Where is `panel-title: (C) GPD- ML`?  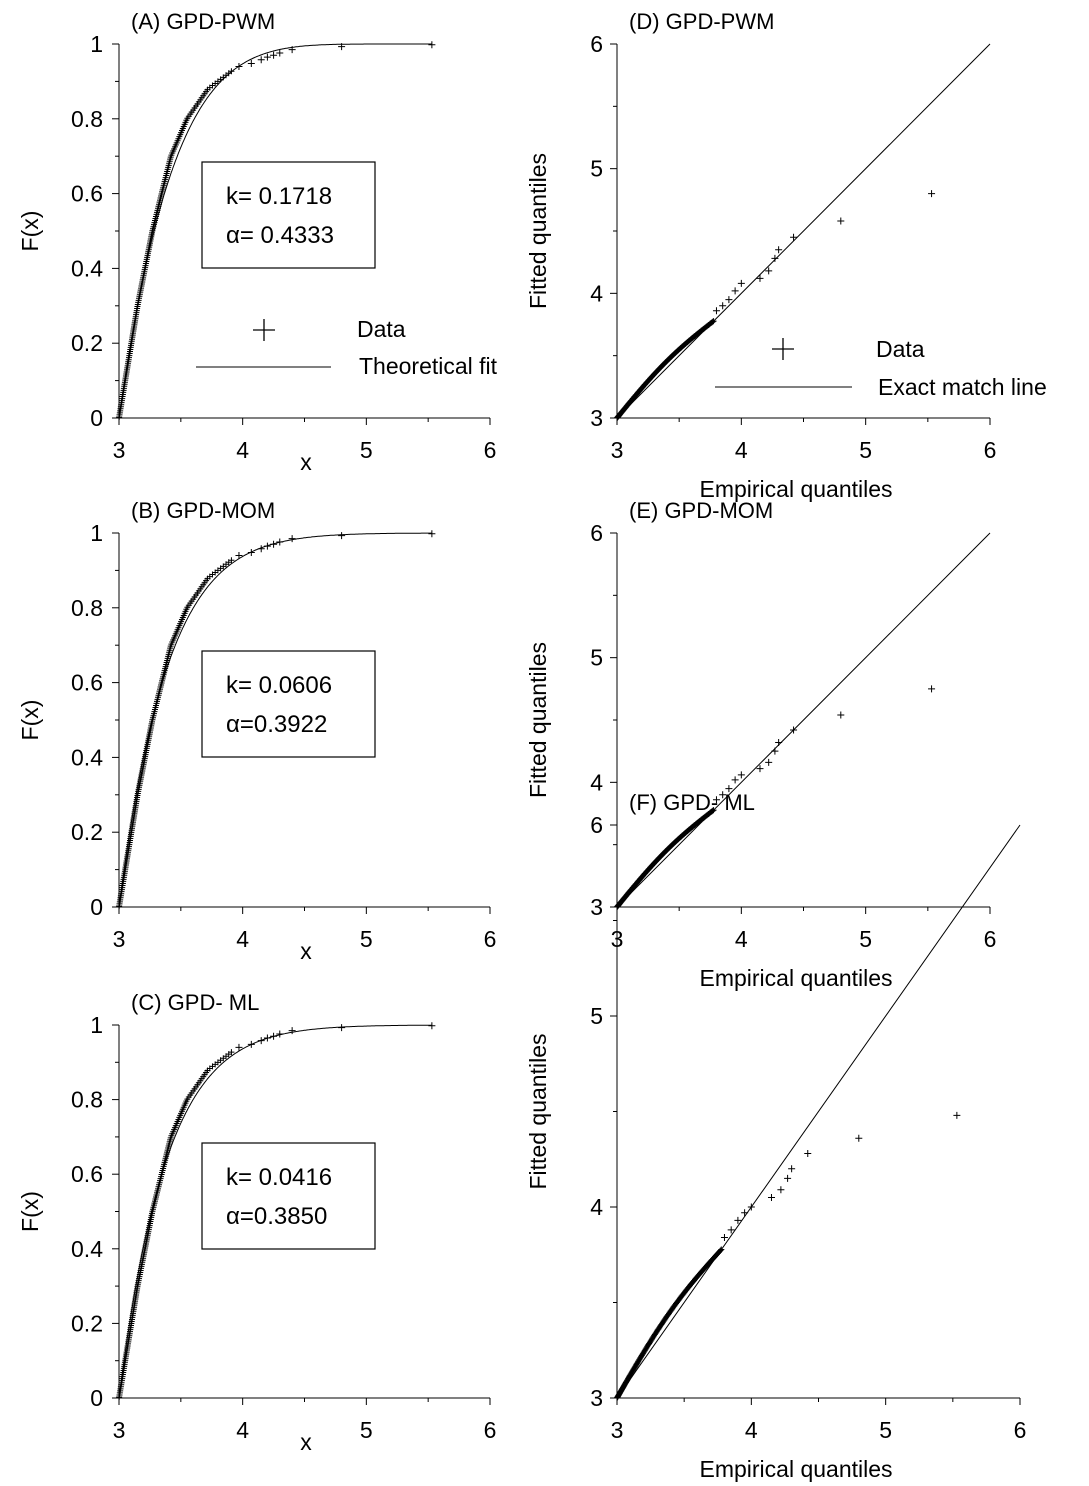
panel-title: (C) GPD- ML is located at coordinates (195, 1002).